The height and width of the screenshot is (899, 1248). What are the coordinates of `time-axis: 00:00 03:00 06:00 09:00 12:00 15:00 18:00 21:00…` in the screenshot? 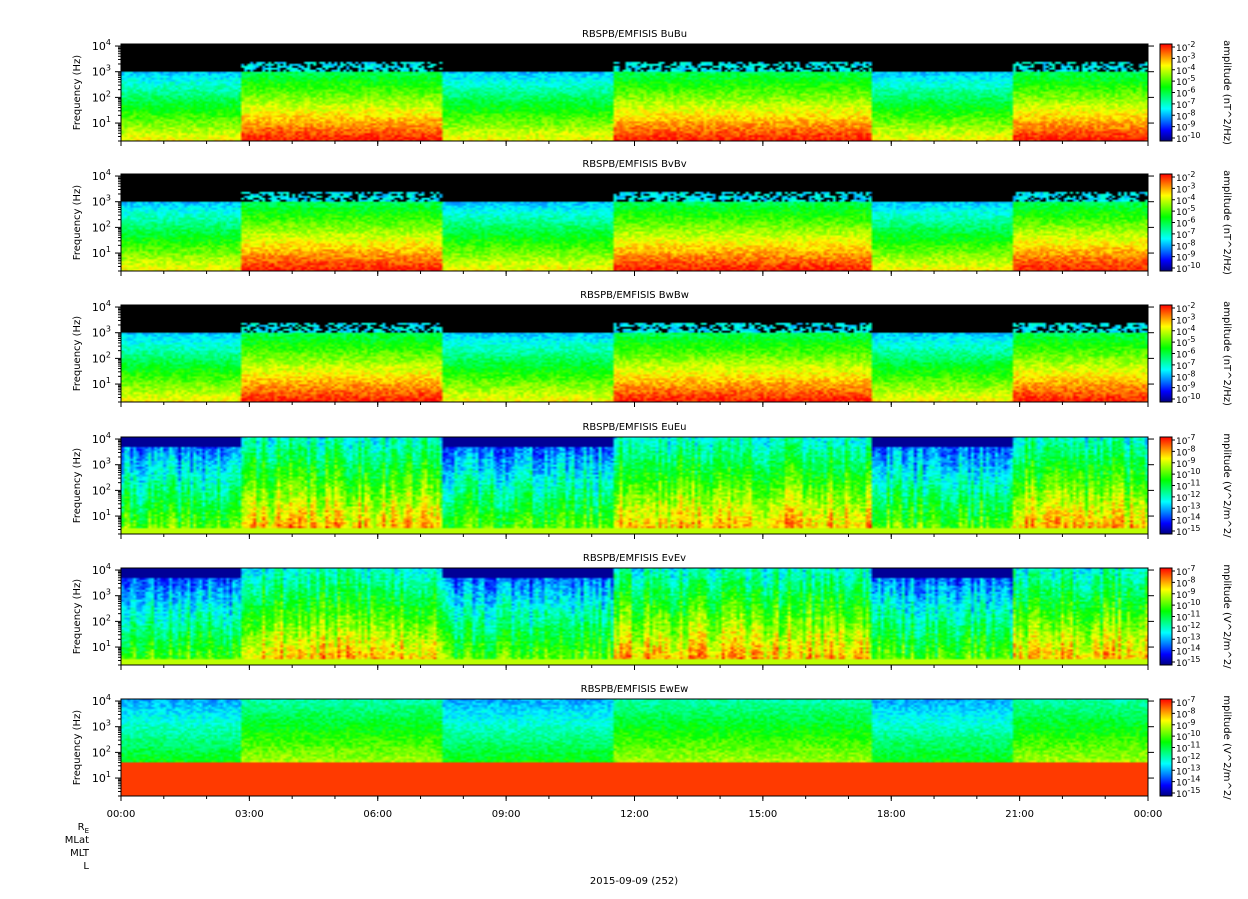 It's located at (635, 814).